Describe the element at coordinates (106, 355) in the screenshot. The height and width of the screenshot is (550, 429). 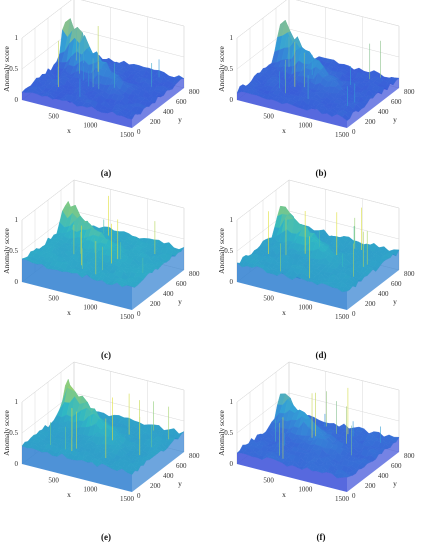
I see `panel-label: (c)` at that location.